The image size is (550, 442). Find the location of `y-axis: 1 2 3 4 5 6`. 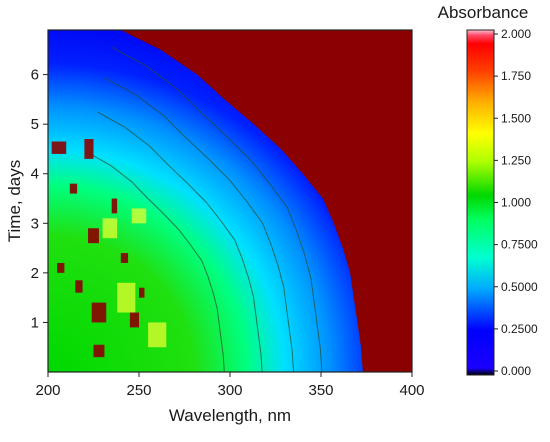

y-axis: 1 2 3 4 5 6 is located at coordinates (39, 199).